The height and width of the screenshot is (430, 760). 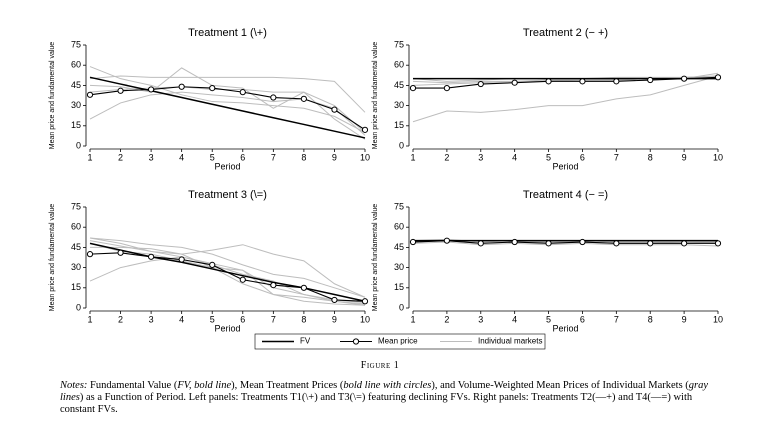 I want to click on legend-label: Mean price, so click(x=398, y=341).